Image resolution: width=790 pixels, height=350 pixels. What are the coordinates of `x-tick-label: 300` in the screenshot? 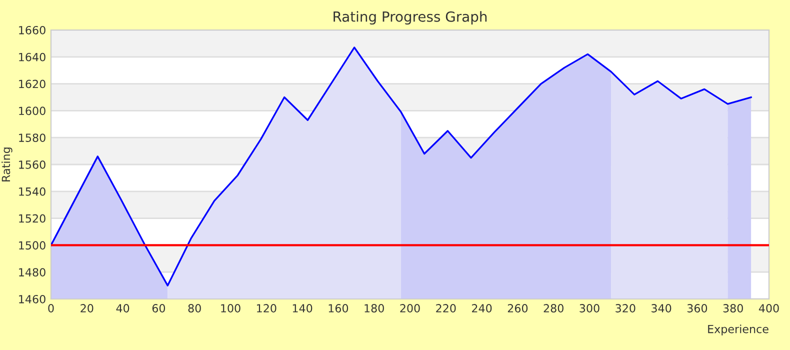 It's located at (590, 308).